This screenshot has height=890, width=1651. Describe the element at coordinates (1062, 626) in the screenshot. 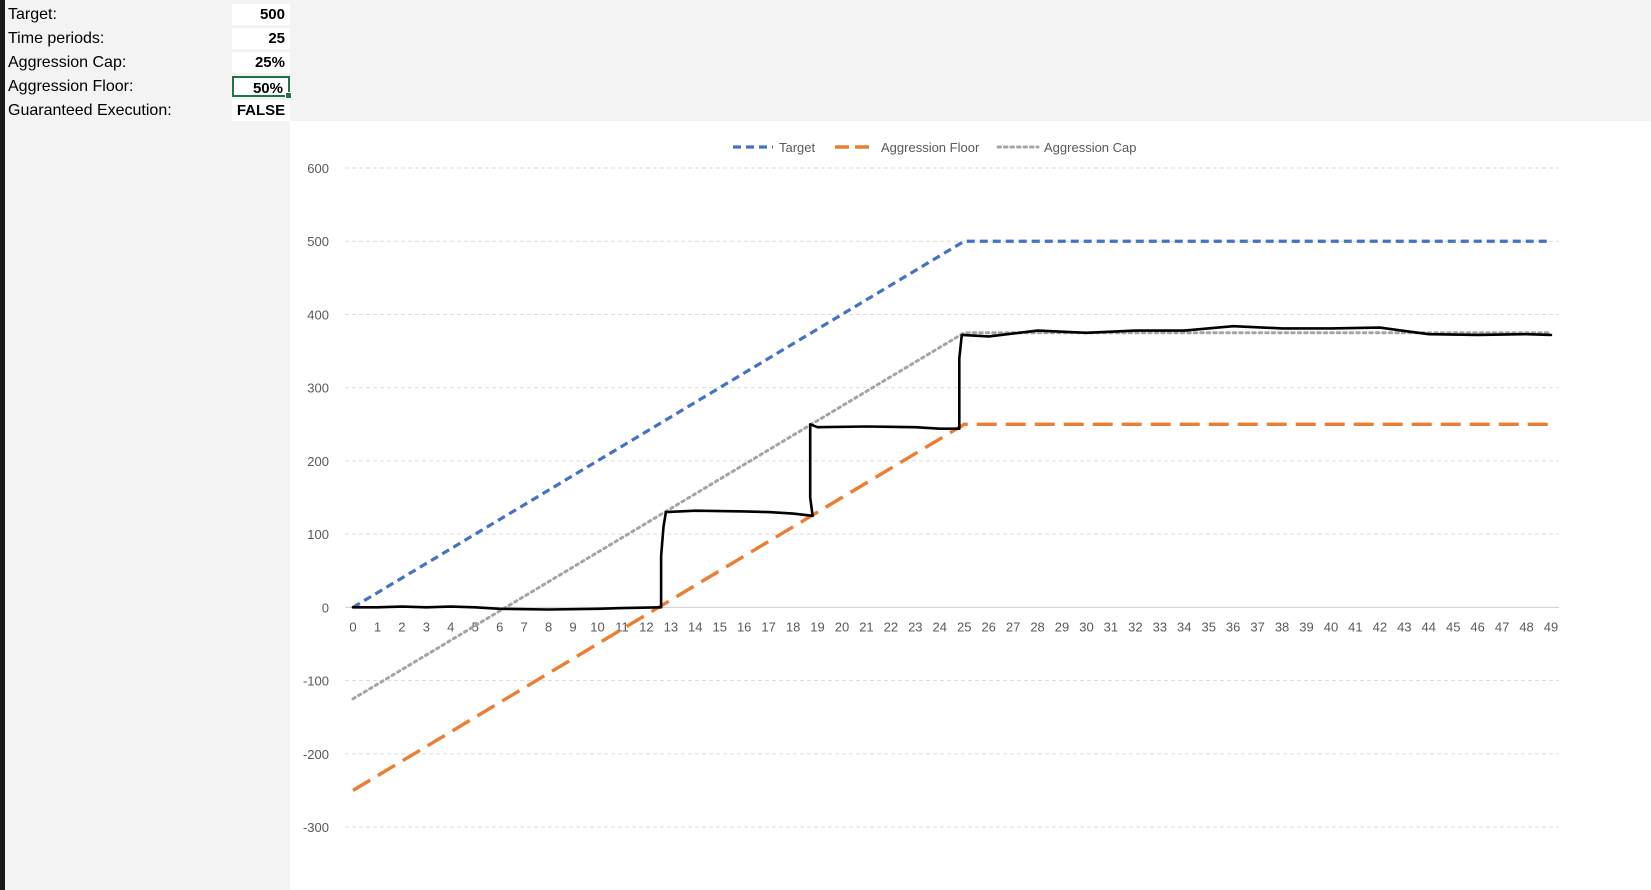

I see `x-tick-label: 29` at that location.